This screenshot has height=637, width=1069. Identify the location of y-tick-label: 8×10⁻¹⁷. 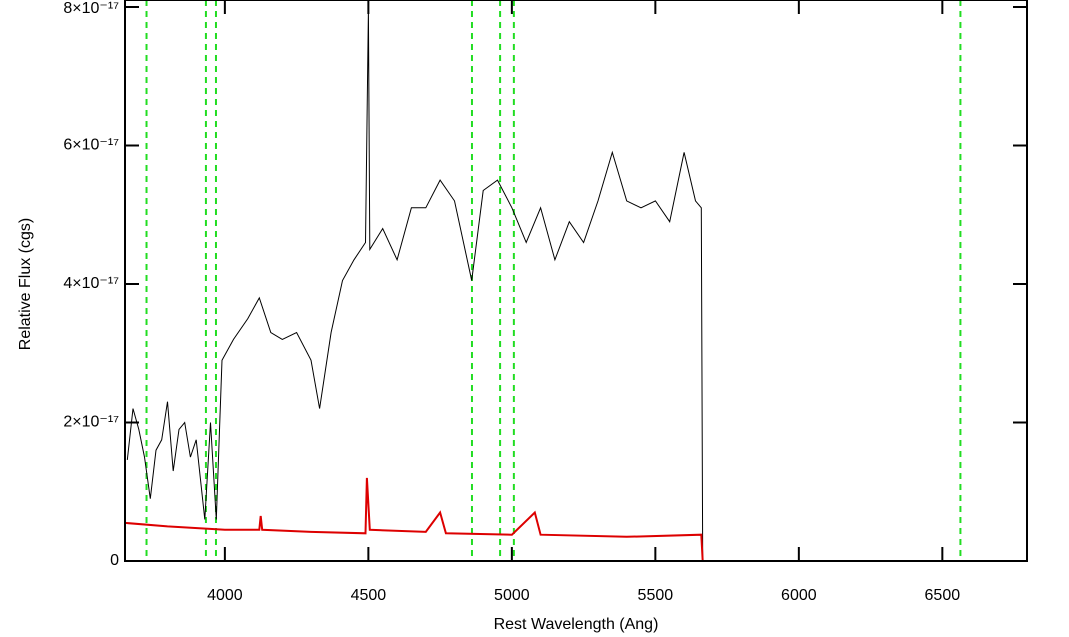
(91, 8).